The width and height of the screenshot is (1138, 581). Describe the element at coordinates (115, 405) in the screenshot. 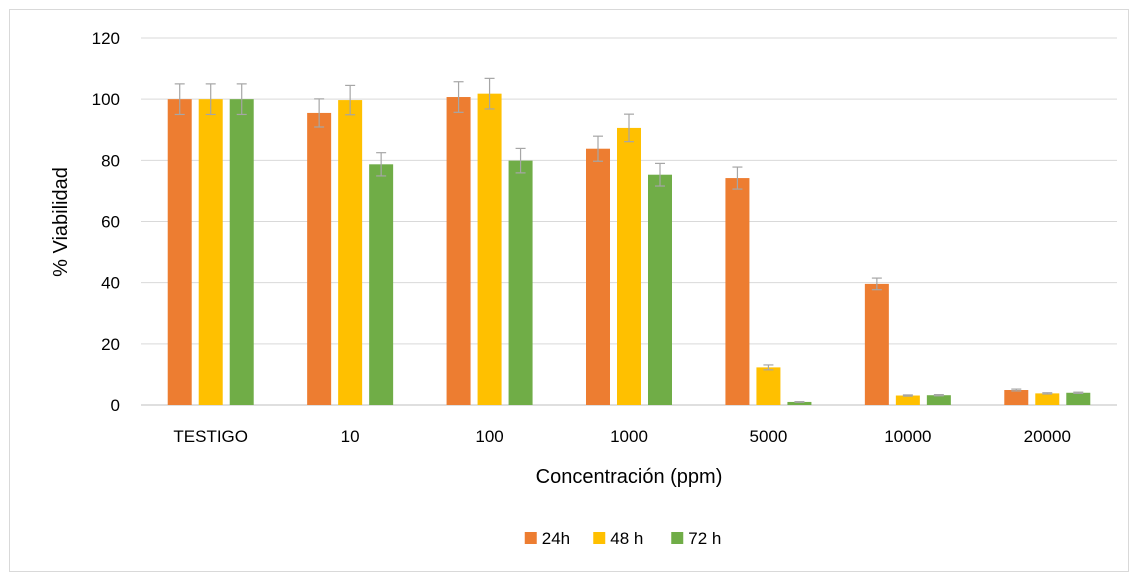

I see `y-tick-label: 0` at that location.